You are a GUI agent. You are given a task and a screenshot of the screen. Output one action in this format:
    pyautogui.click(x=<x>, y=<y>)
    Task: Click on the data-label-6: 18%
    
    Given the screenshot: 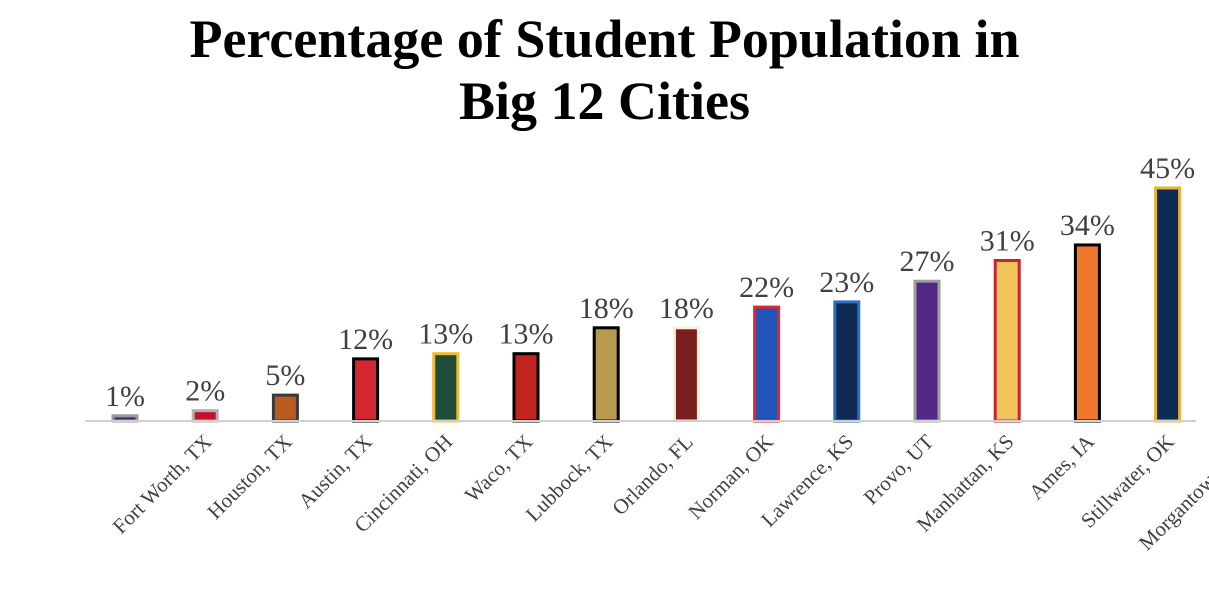 What is the action you would take?
    pyautogui.click(x=606, y=308)
    